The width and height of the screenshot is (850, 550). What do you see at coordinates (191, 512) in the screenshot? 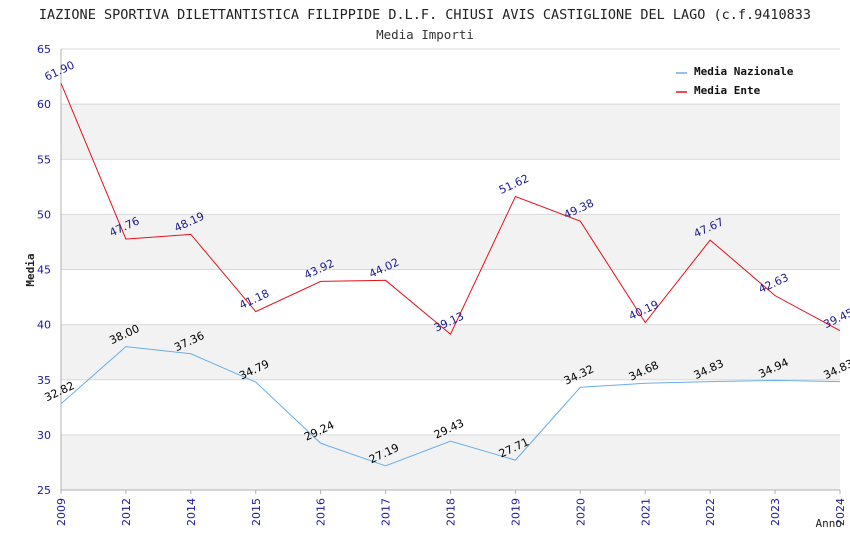
I see `x-tick-label: 2014` at bounding box center [191, 512].